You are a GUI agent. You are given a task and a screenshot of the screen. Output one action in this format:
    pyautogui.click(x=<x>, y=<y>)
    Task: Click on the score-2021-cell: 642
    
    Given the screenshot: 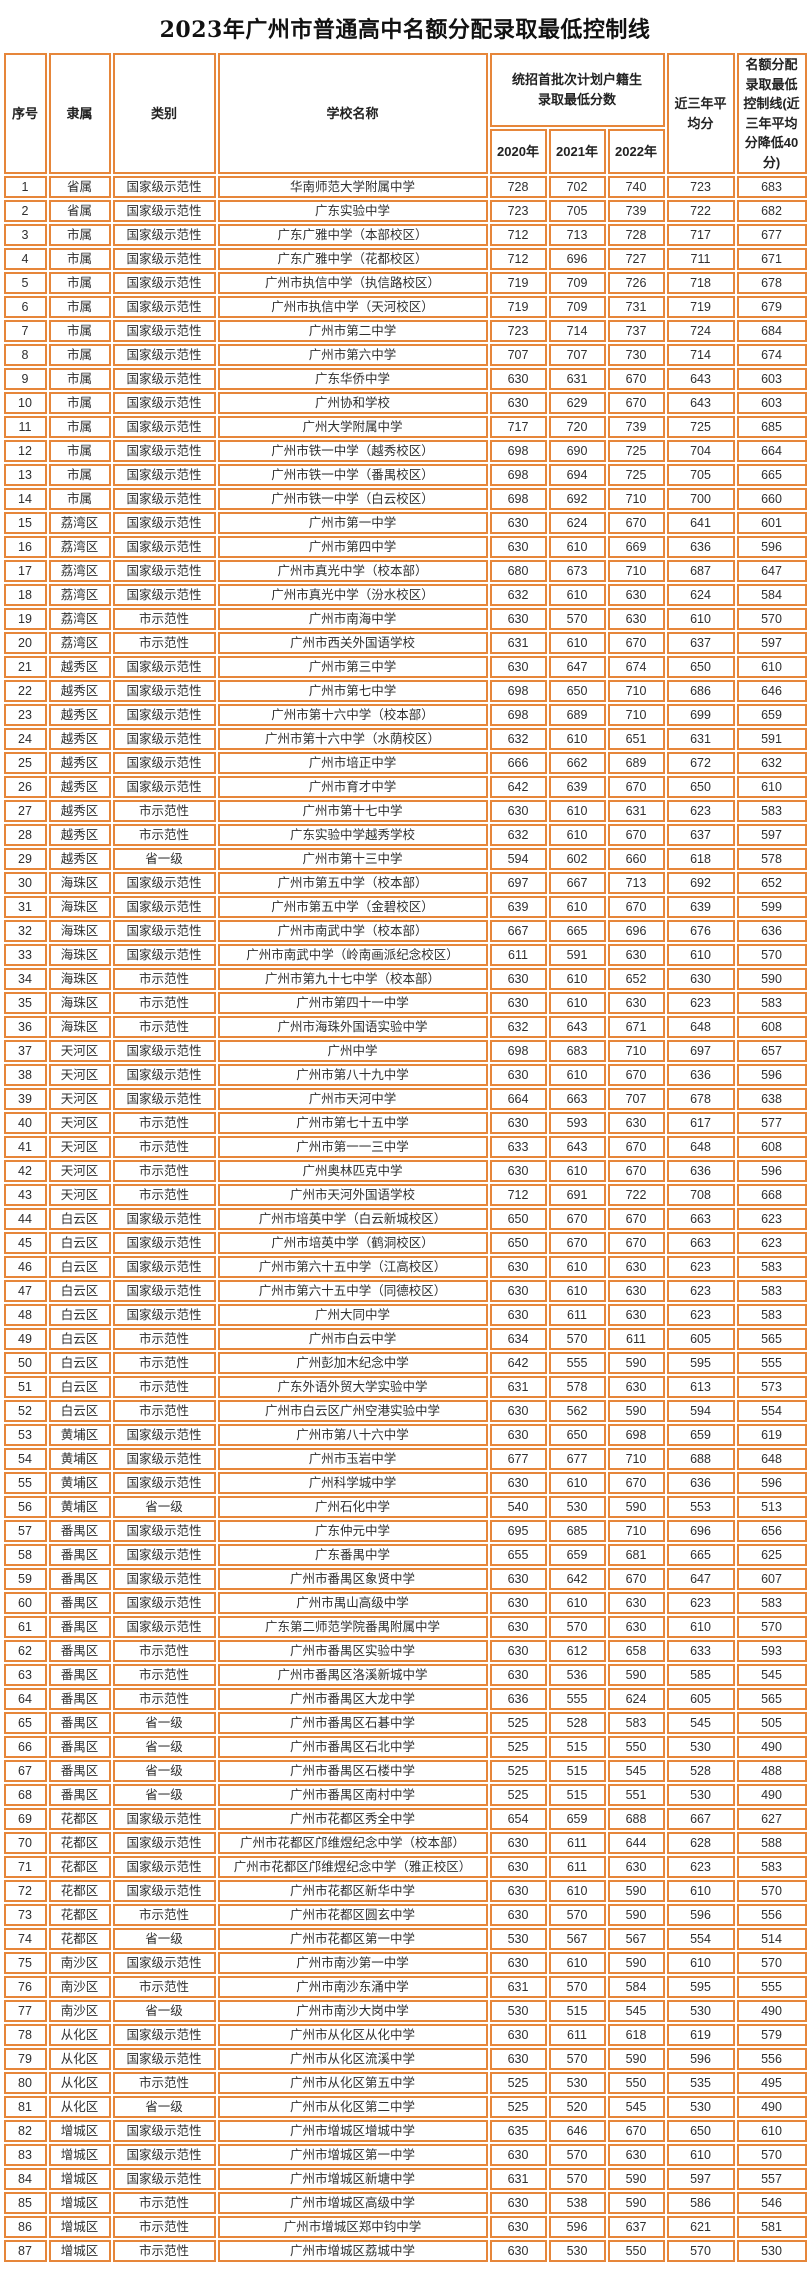 What is the action you would take?
    pyautogui.click(x=577, y=1579)
    